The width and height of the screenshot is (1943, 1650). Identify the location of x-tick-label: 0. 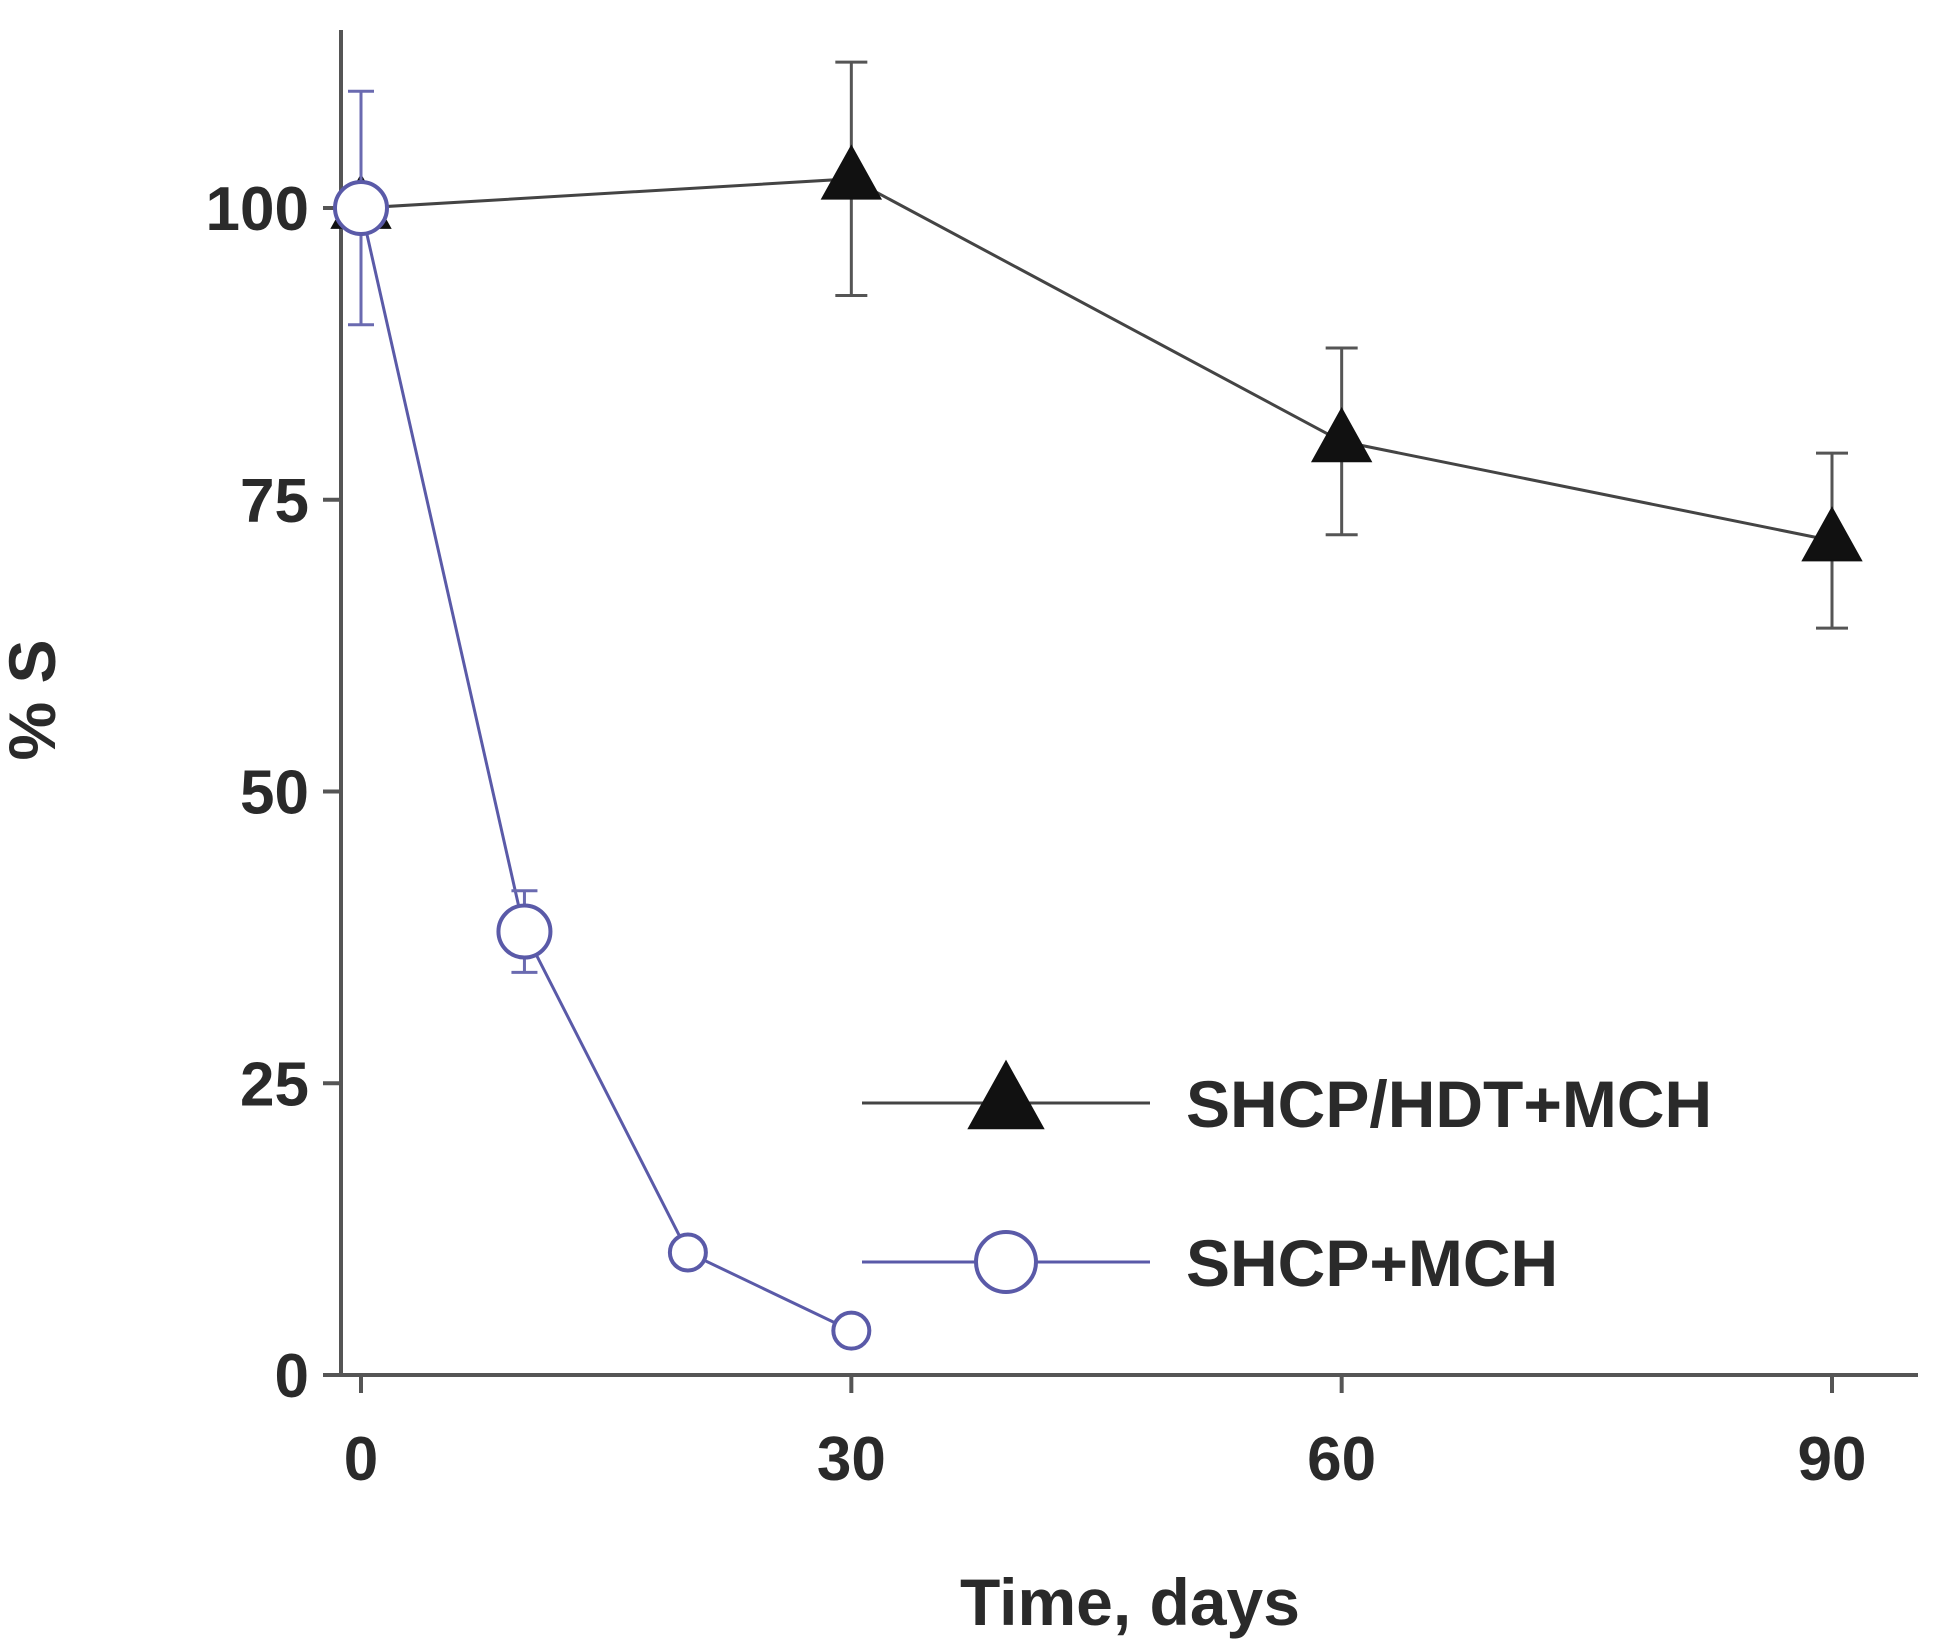
(361, 1459).